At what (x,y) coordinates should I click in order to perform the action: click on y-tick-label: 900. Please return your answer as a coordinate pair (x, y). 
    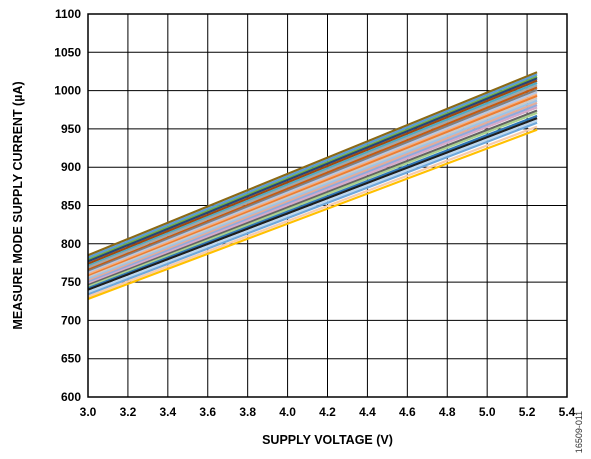
    Looking at the image, I should click on (71, 167).